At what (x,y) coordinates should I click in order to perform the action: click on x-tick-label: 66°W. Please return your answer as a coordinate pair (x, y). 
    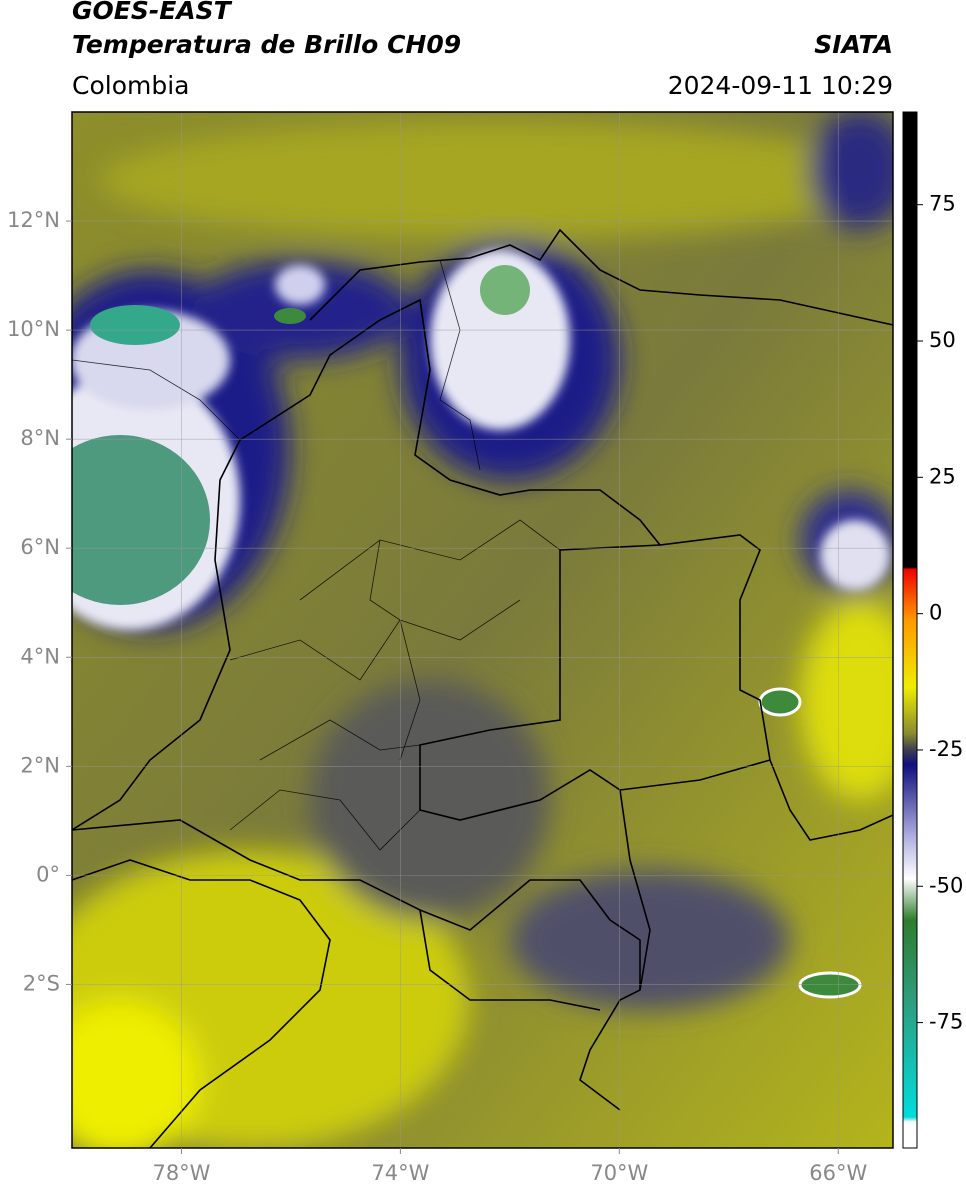
    Looking at the image, I should click on (838, 1173).